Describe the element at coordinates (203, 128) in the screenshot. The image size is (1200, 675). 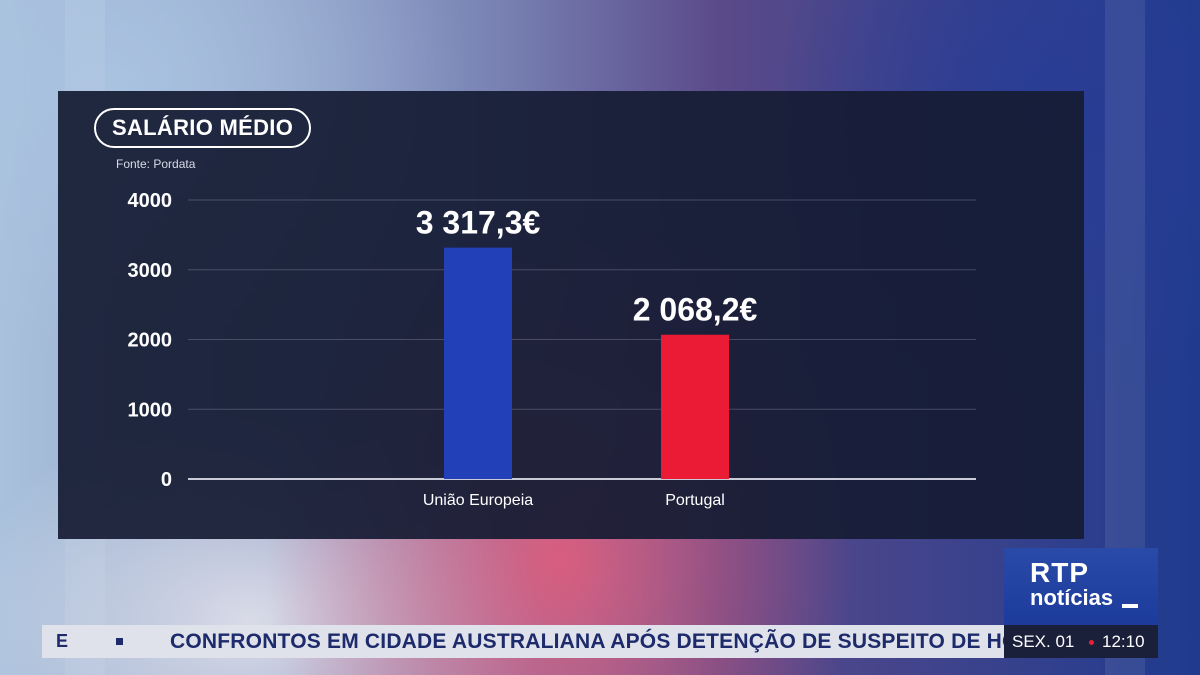
I see `chart-title: SALÁRIO MÉDIO` at that location.